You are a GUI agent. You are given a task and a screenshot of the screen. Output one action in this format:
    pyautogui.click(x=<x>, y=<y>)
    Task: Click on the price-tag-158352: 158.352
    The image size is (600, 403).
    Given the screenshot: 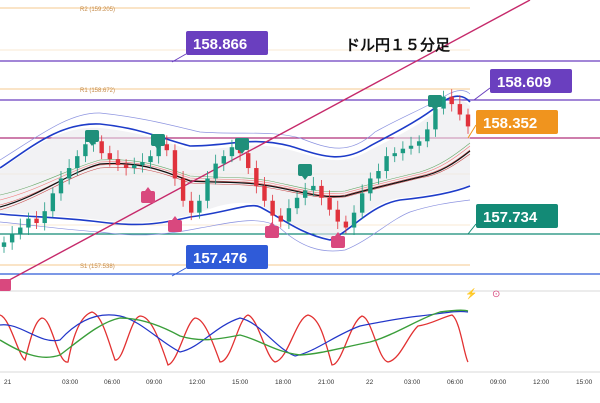 What is the action you would take?
    pyautogui.click(x=512, y=124)
    